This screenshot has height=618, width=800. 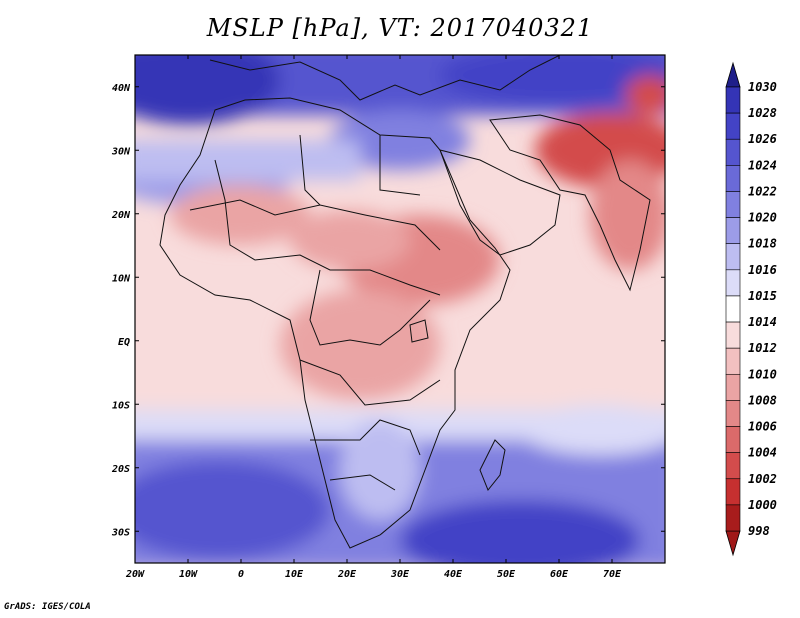 What do you see at coordinates (241, 574) in the screenshot?
I see `lon-tick-label: 0` at bounding box center [241, 574].